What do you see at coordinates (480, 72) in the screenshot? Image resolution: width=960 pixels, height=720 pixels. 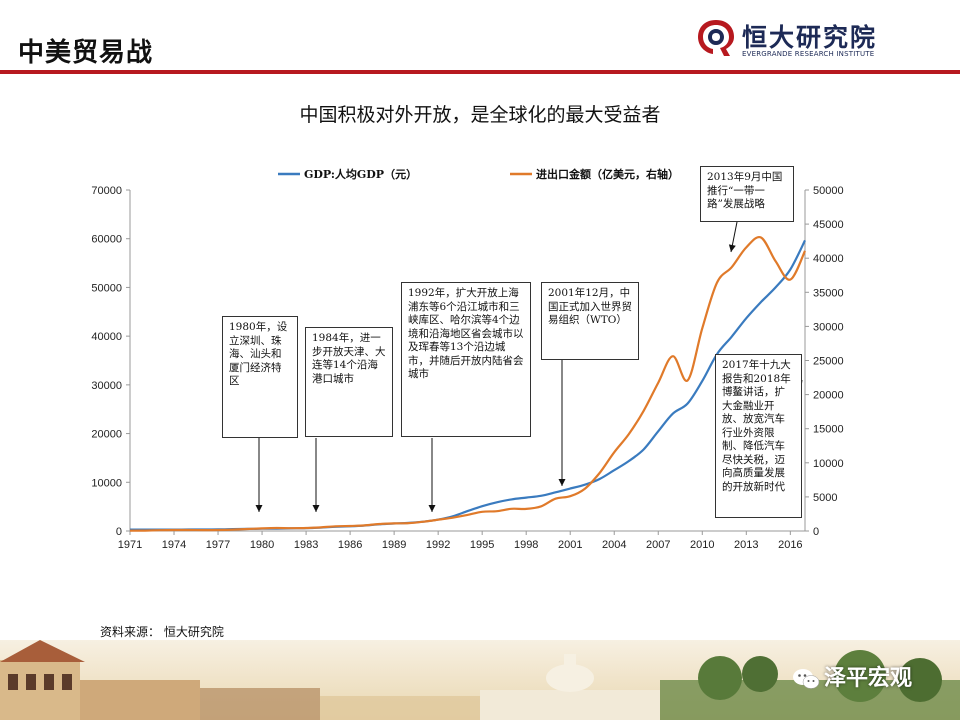 I see `header-divider` at bounding box center [480, 72].